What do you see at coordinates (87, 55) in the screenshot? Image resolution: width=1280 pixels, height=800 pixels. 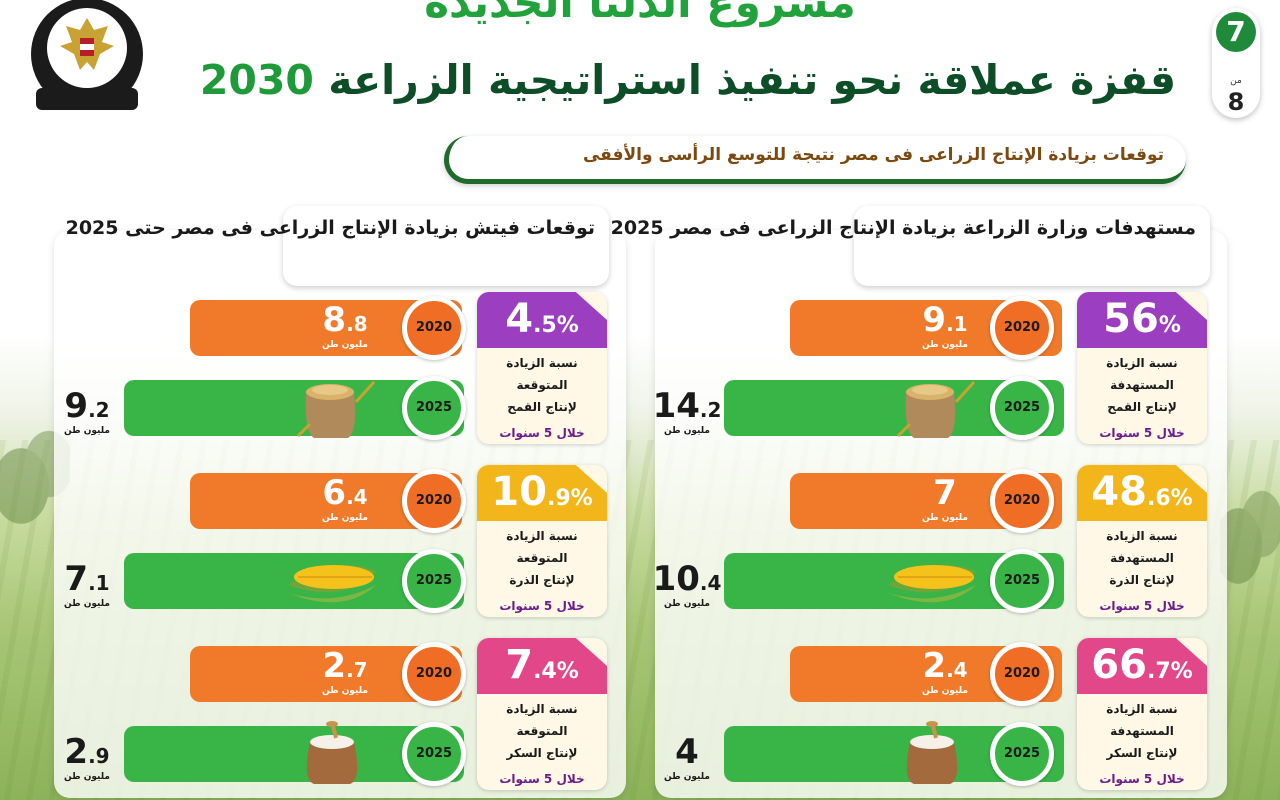 I see `media-center-logo` at bounding box center [87, 55].